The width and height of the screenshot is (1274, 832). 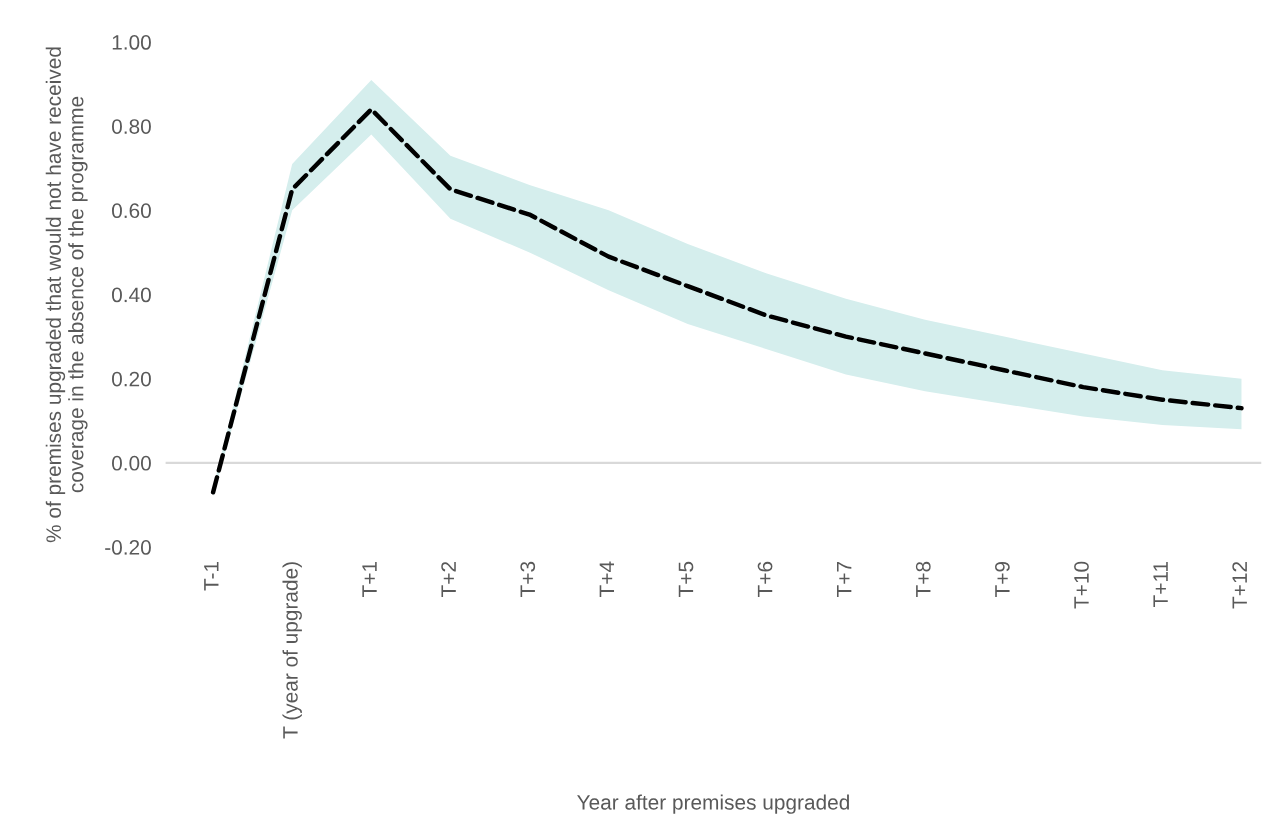 I want to click on y-tick-label: 0.00, so click(x=131, y=463).